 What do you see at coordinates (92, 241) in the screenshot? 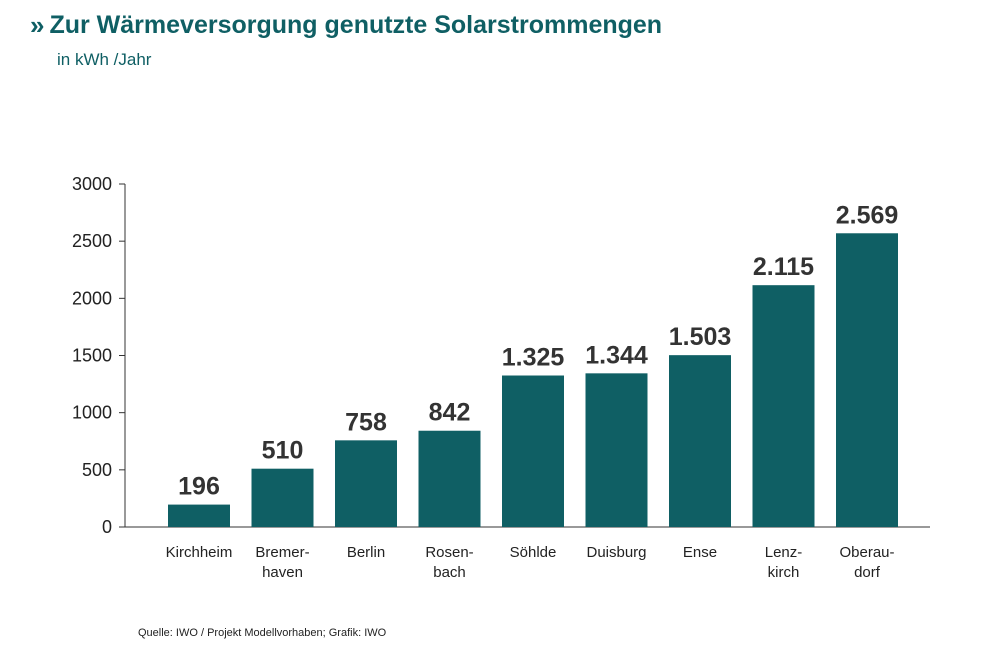
I see `y-tick-label: 2500` at bounding box center [92, 241].